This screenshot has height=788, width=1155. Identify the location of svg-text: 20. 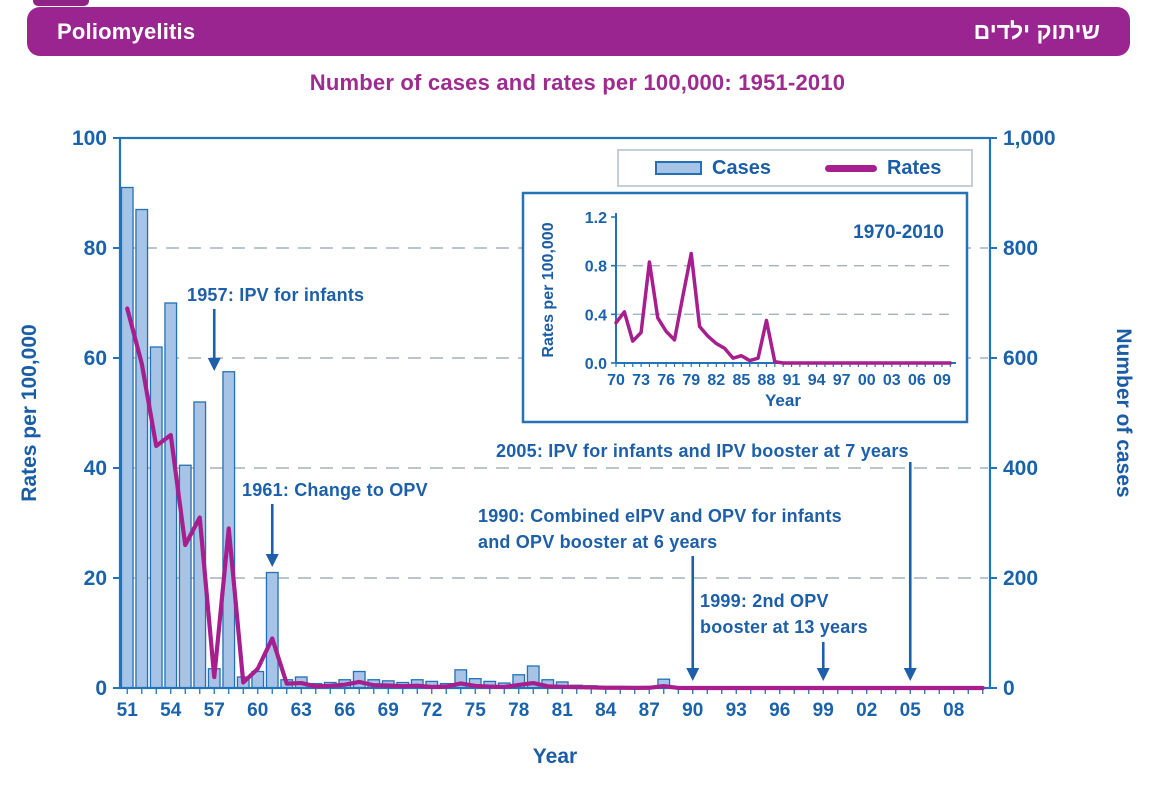
(95, 578).